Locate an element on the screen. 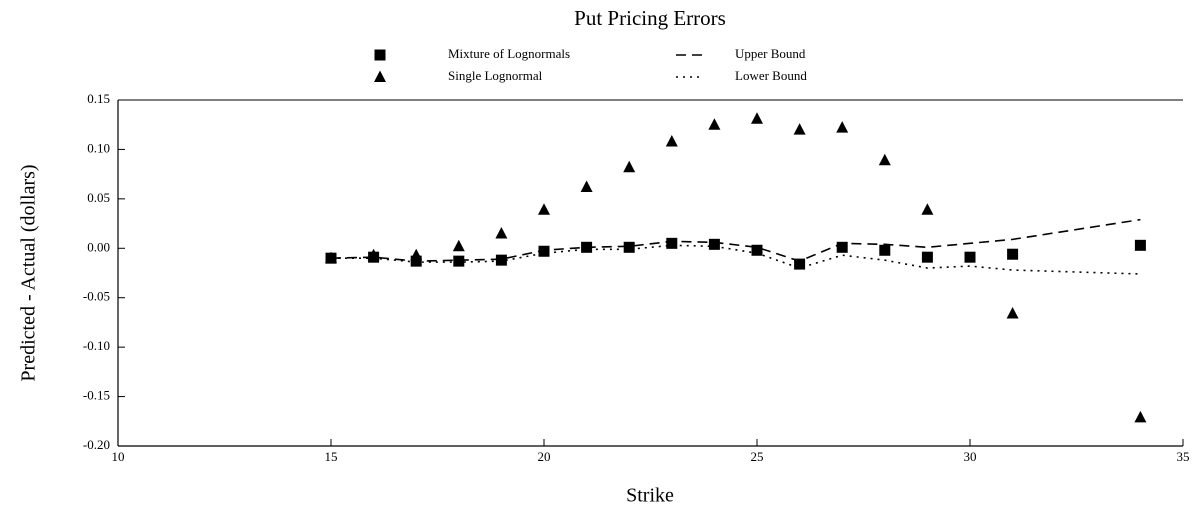 The height and width of the screenshot is (514, 1197). y-tick-label: 0.05 is located at coordinates (98, 197).